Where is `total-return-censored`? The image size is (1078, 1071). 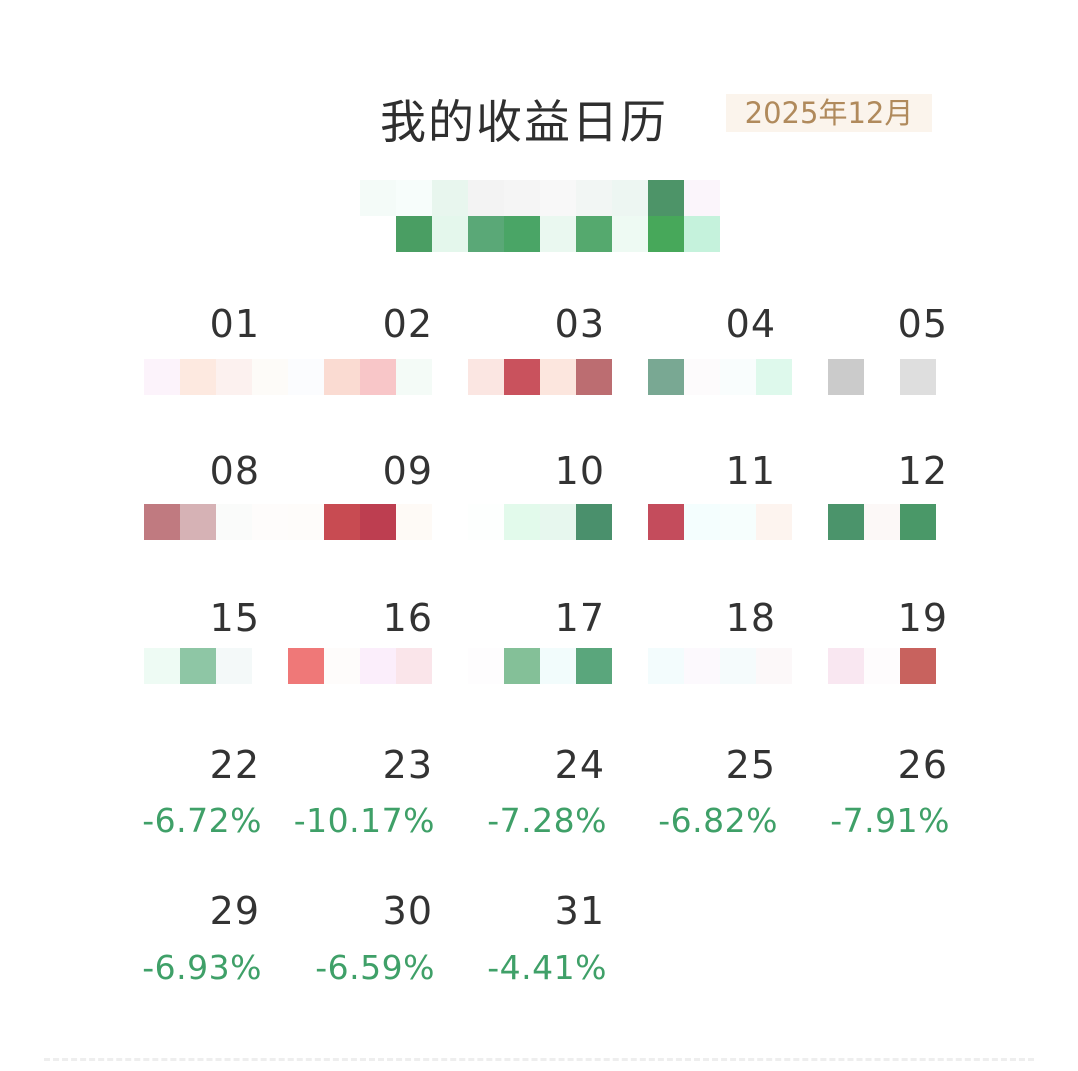 total-return-censored is located at coordinates (550, 211).